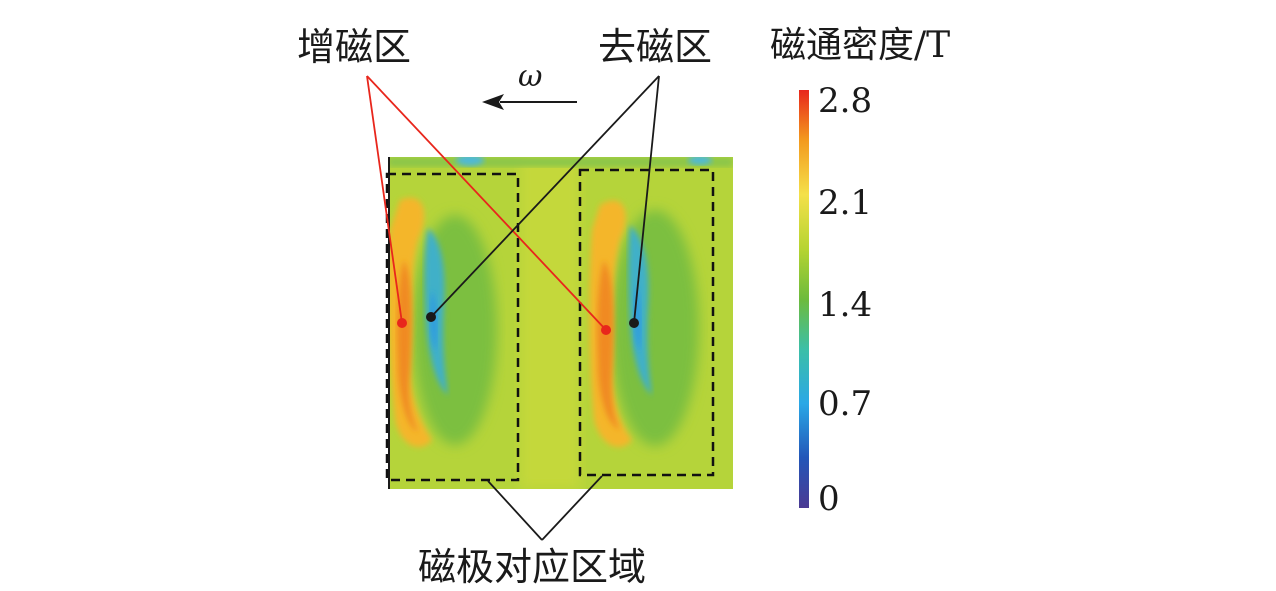 The width and height of the screenshot is (1276, 591). What do you see at coordinates (655, 47) in the screenshot?
I see `demag-zone-label: 去磁区` at bounding box center [655, 47].